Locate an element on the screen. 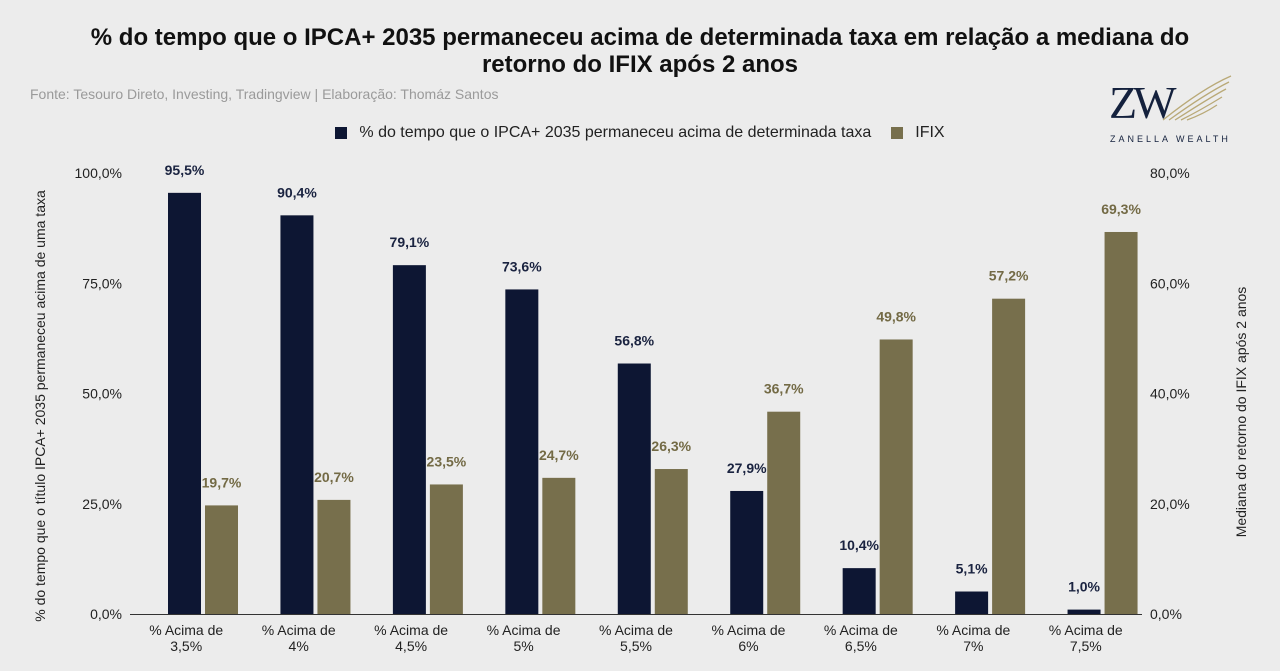  data-label-ifix: 23,5% is located at coordinates (447, 461).